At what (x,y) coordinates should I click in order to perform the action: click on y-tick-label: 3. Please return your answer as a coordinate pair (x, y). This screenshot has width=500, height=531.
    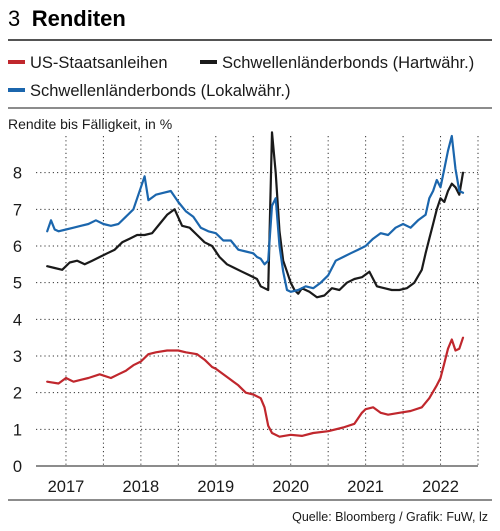
    Looking at the image, I should click on (17, 357).